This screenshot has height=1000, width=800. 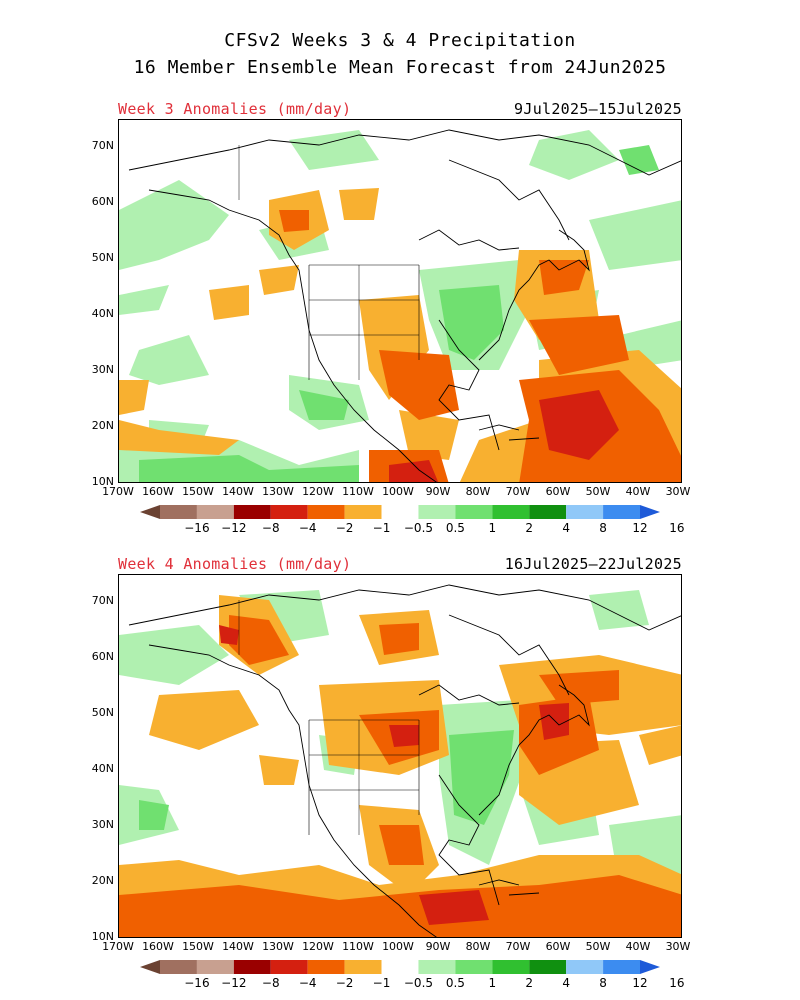 What do you see at coordinates (640, 983) in the screenshot?
I see `colorbar-label: 12` at bounding box center [640, 983].